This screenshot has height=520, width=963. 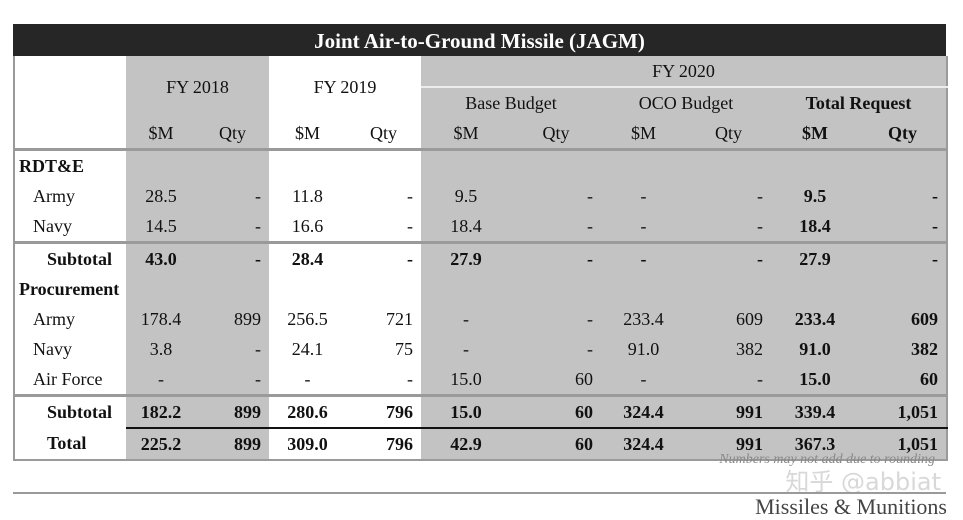 I want to click on table-row-item: Army 178.4 899 256.5 721- -233.4 609 233.4 609, so click(x=480, y=319).